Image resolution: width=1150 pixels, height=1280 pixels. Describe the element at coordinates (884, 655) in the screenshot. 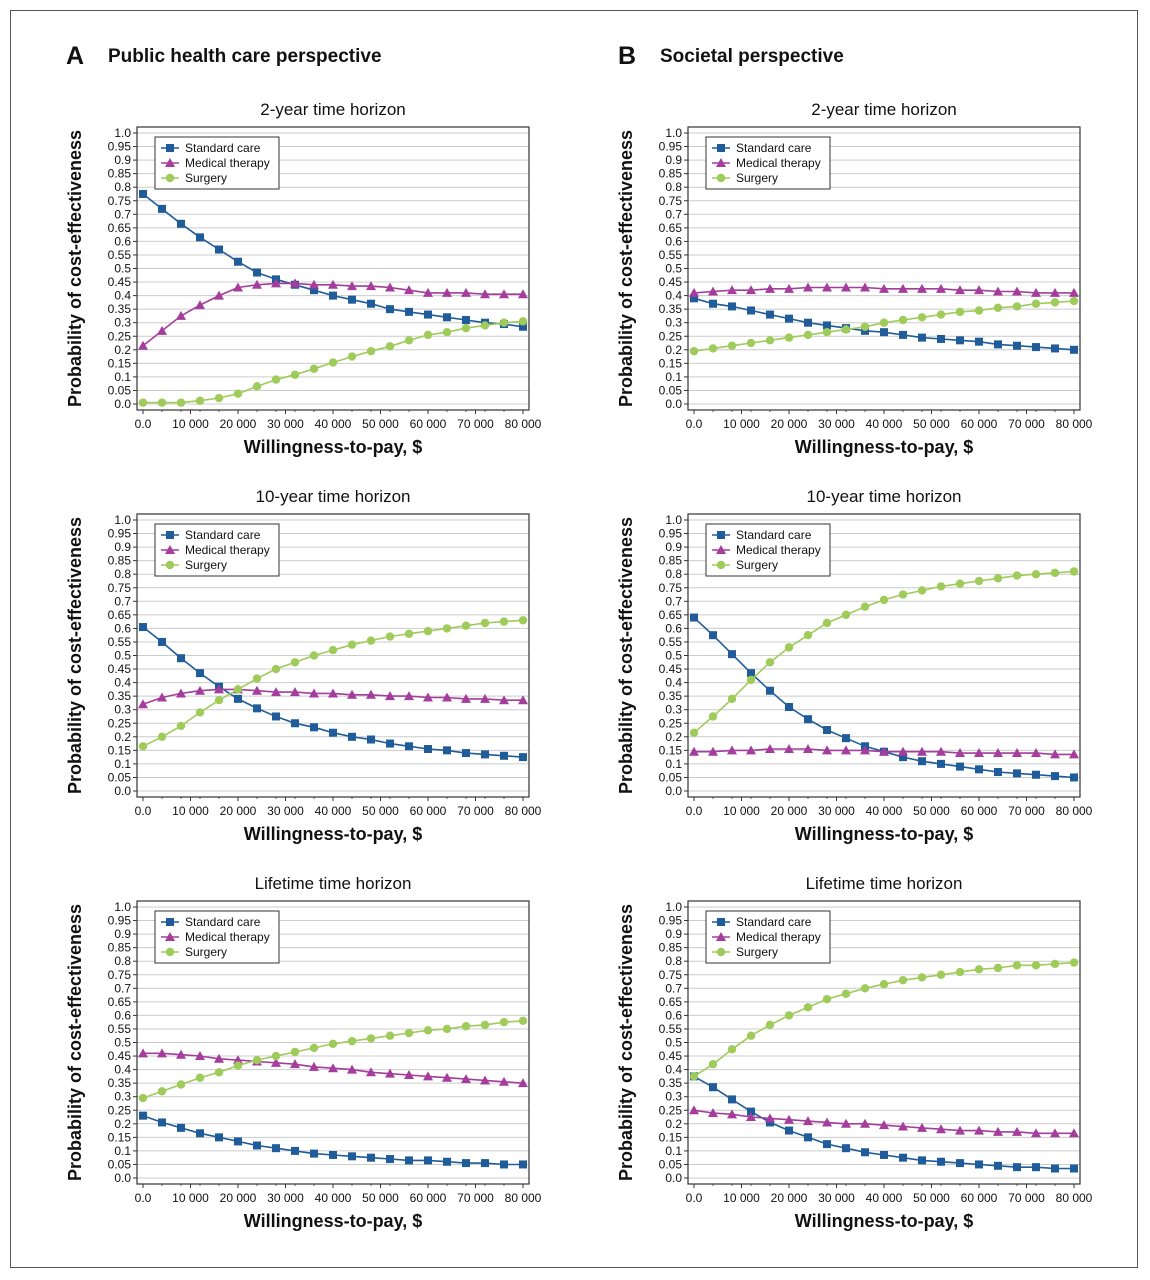

I see `plot-frame` at that location.